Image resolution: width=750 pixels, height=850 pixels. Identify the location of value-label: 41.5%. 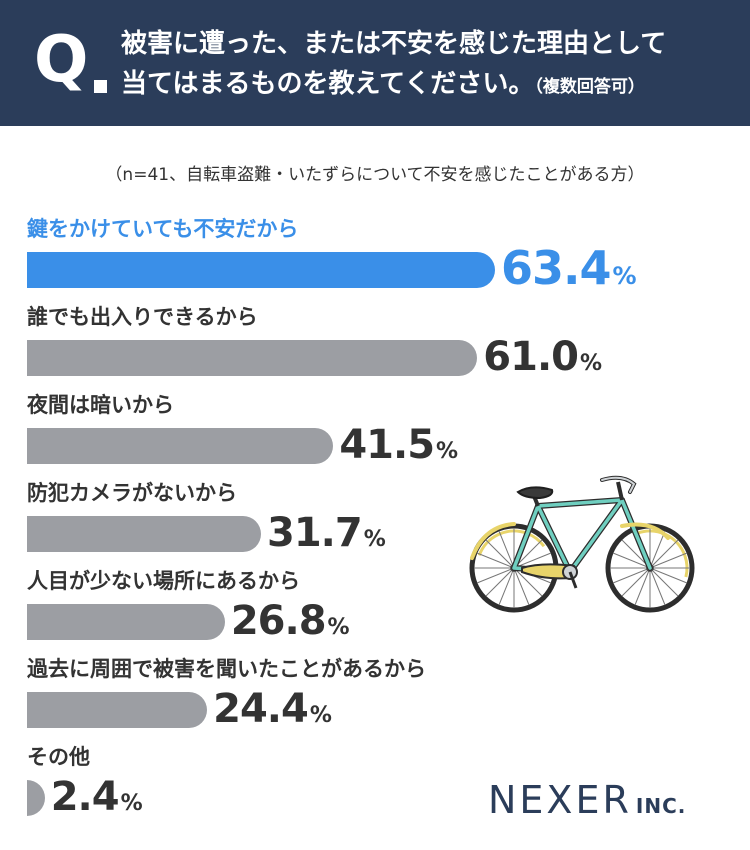
(398, 448).